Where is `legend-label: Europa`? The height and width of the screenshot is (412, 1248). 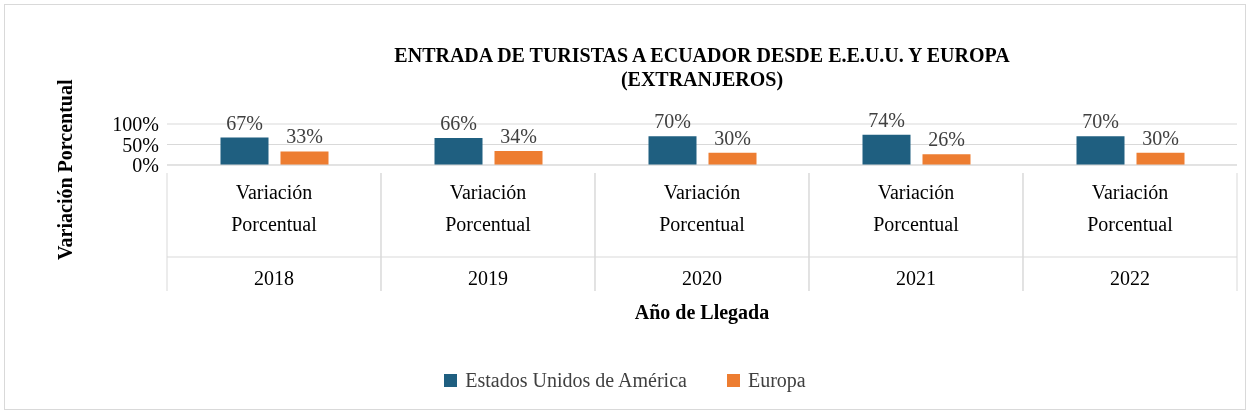 legend-label: Europa is located at coordinates (776, 380).